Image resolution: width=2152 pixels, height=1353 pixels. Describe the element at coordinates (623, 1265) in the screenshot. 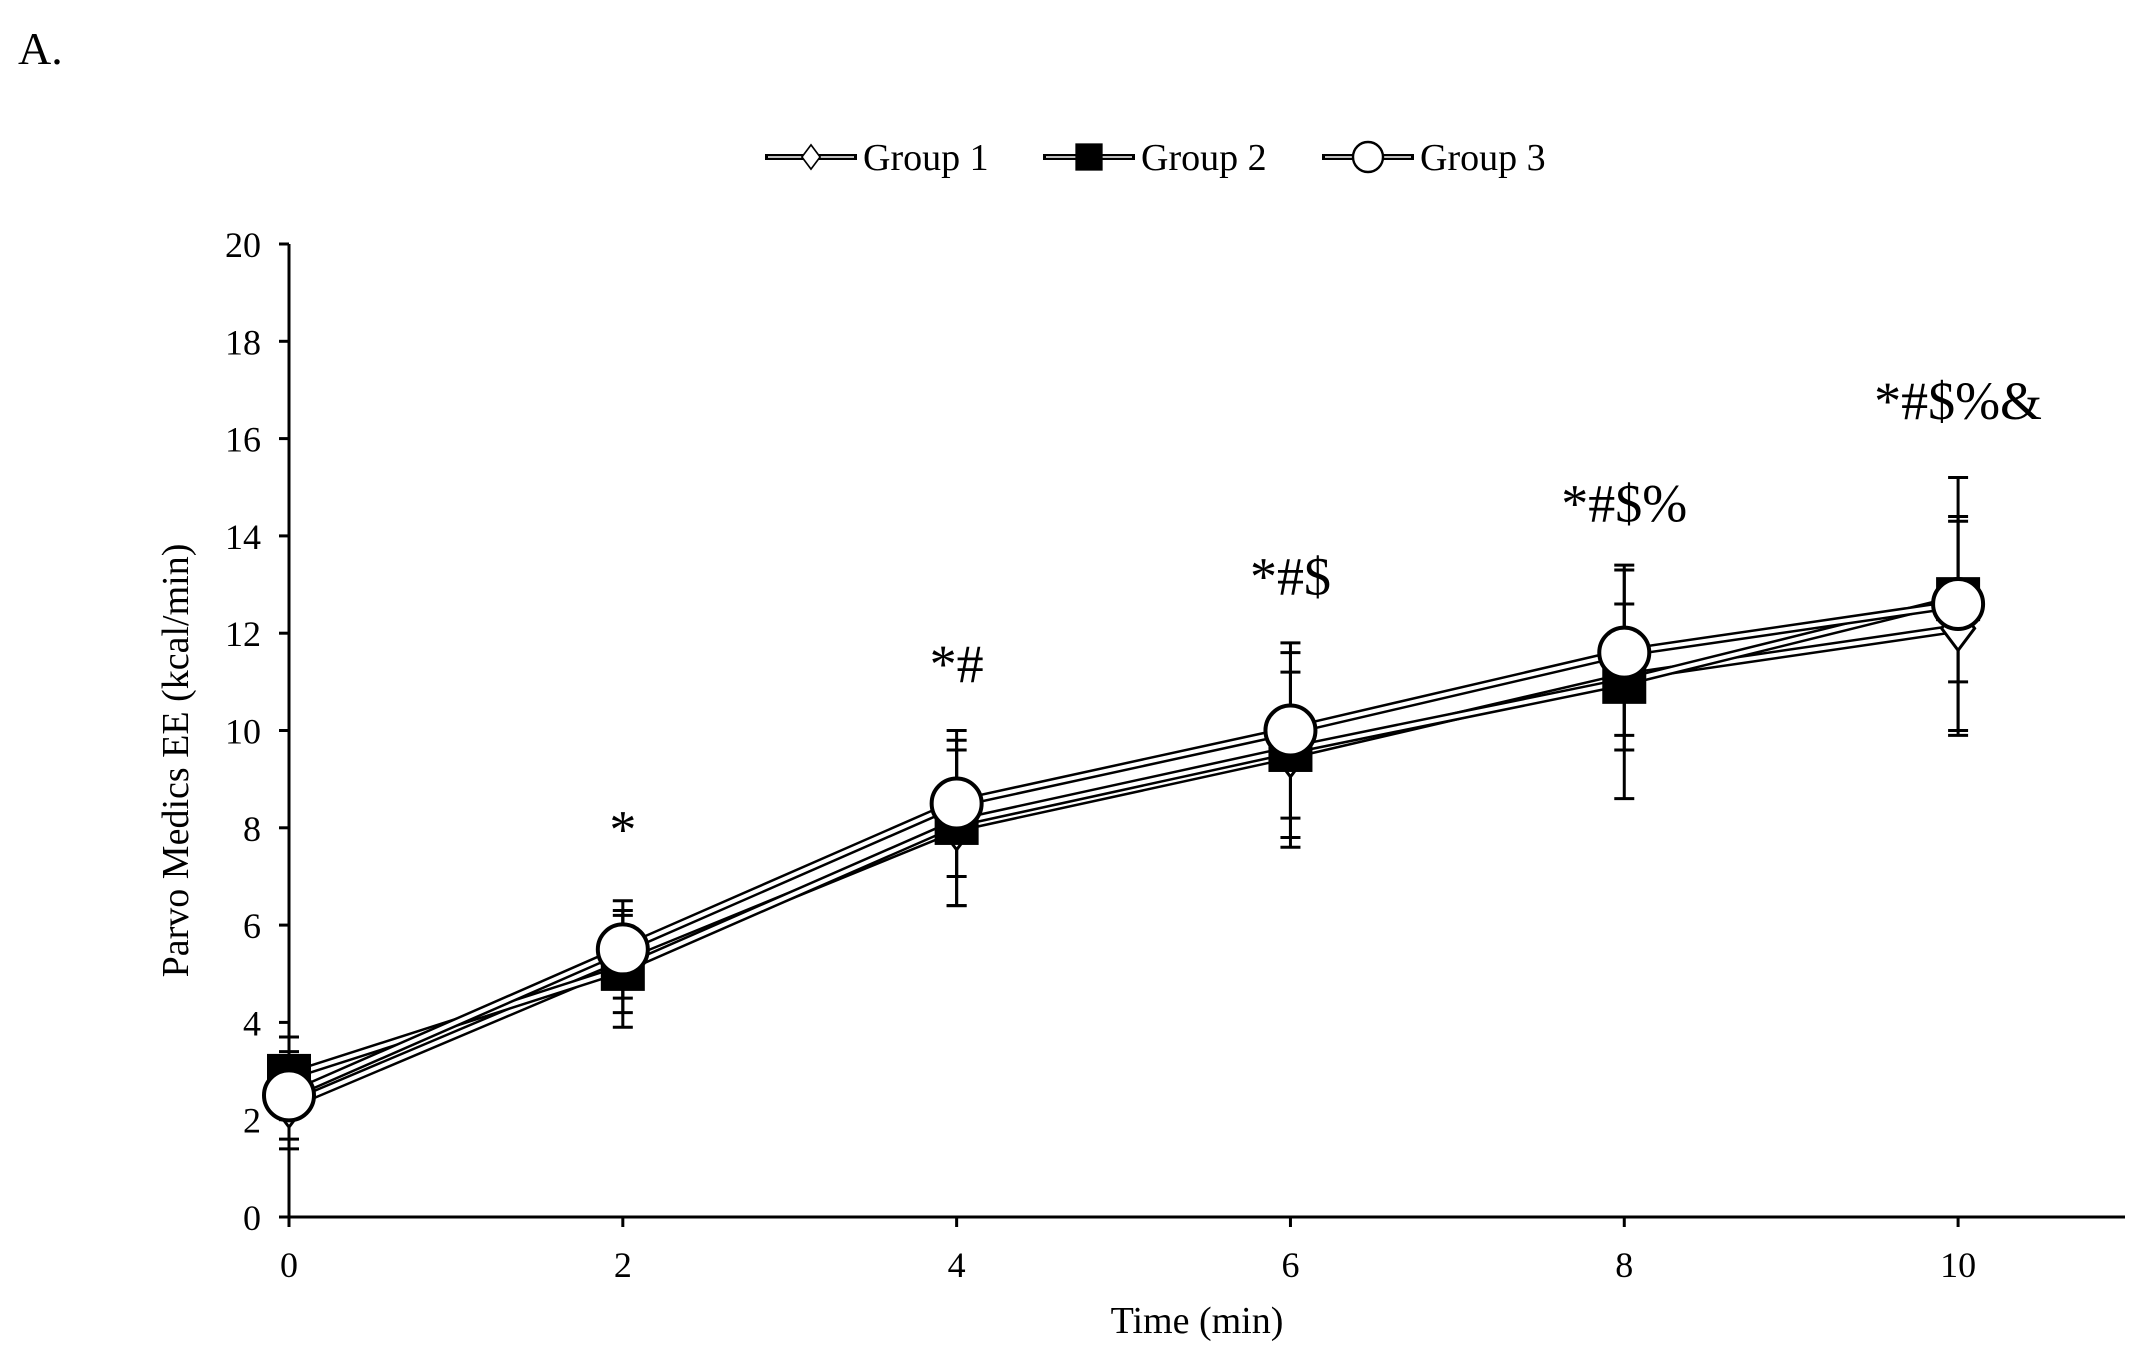

I see `x-tick-label: 2` at that location.